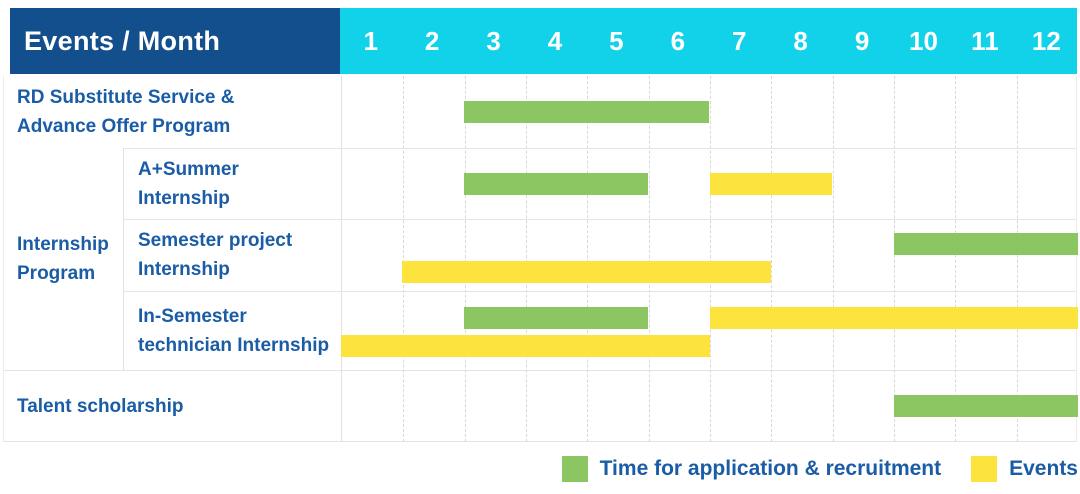  What do you see at coordinates (232, 330) in the screenshot?
I see `row-label: In-Semester technician Internship` at bounding box center [232, 330].